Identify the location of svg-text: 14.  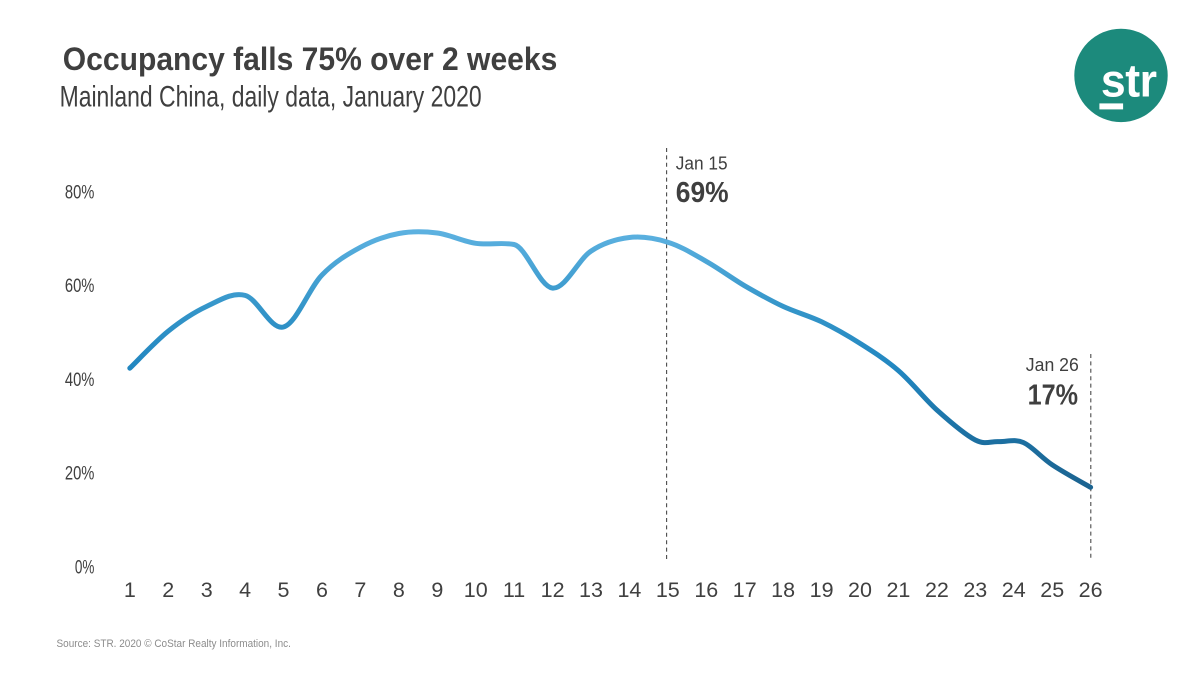
(629, 590).